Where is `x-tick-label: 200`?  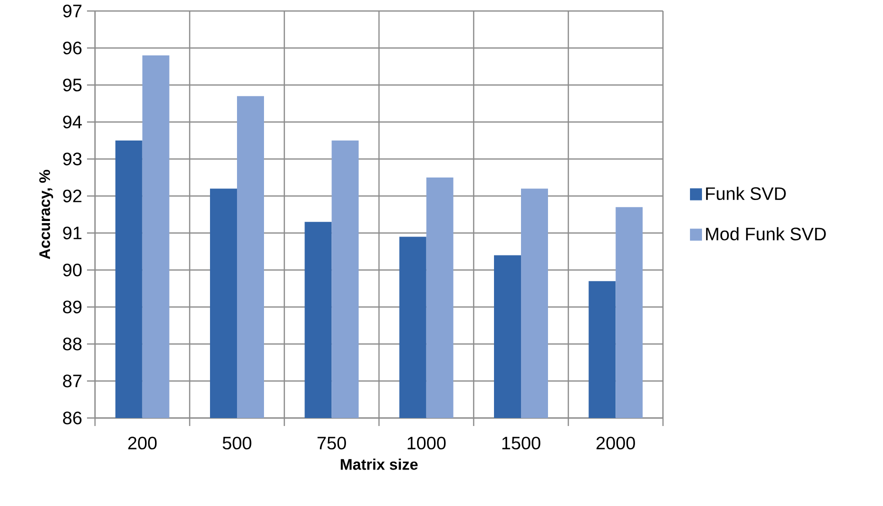
x-tick-label: 200 is located at coordinates (142, 443).